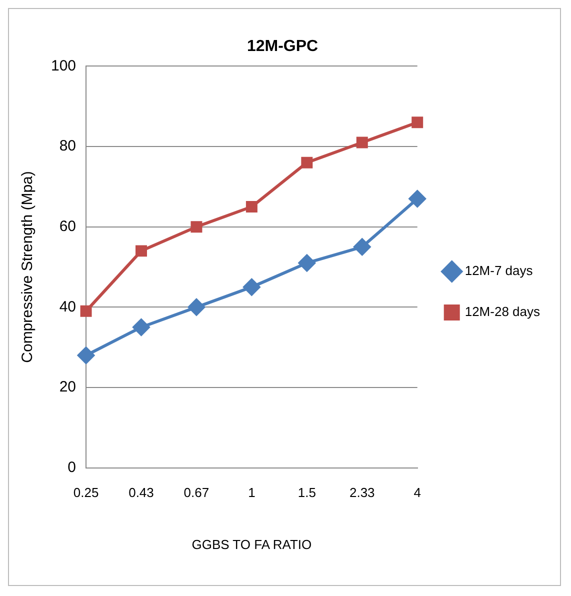 The image size is (571, 596). I want to click on x-tick-label: 1.5, so click(307, 492).